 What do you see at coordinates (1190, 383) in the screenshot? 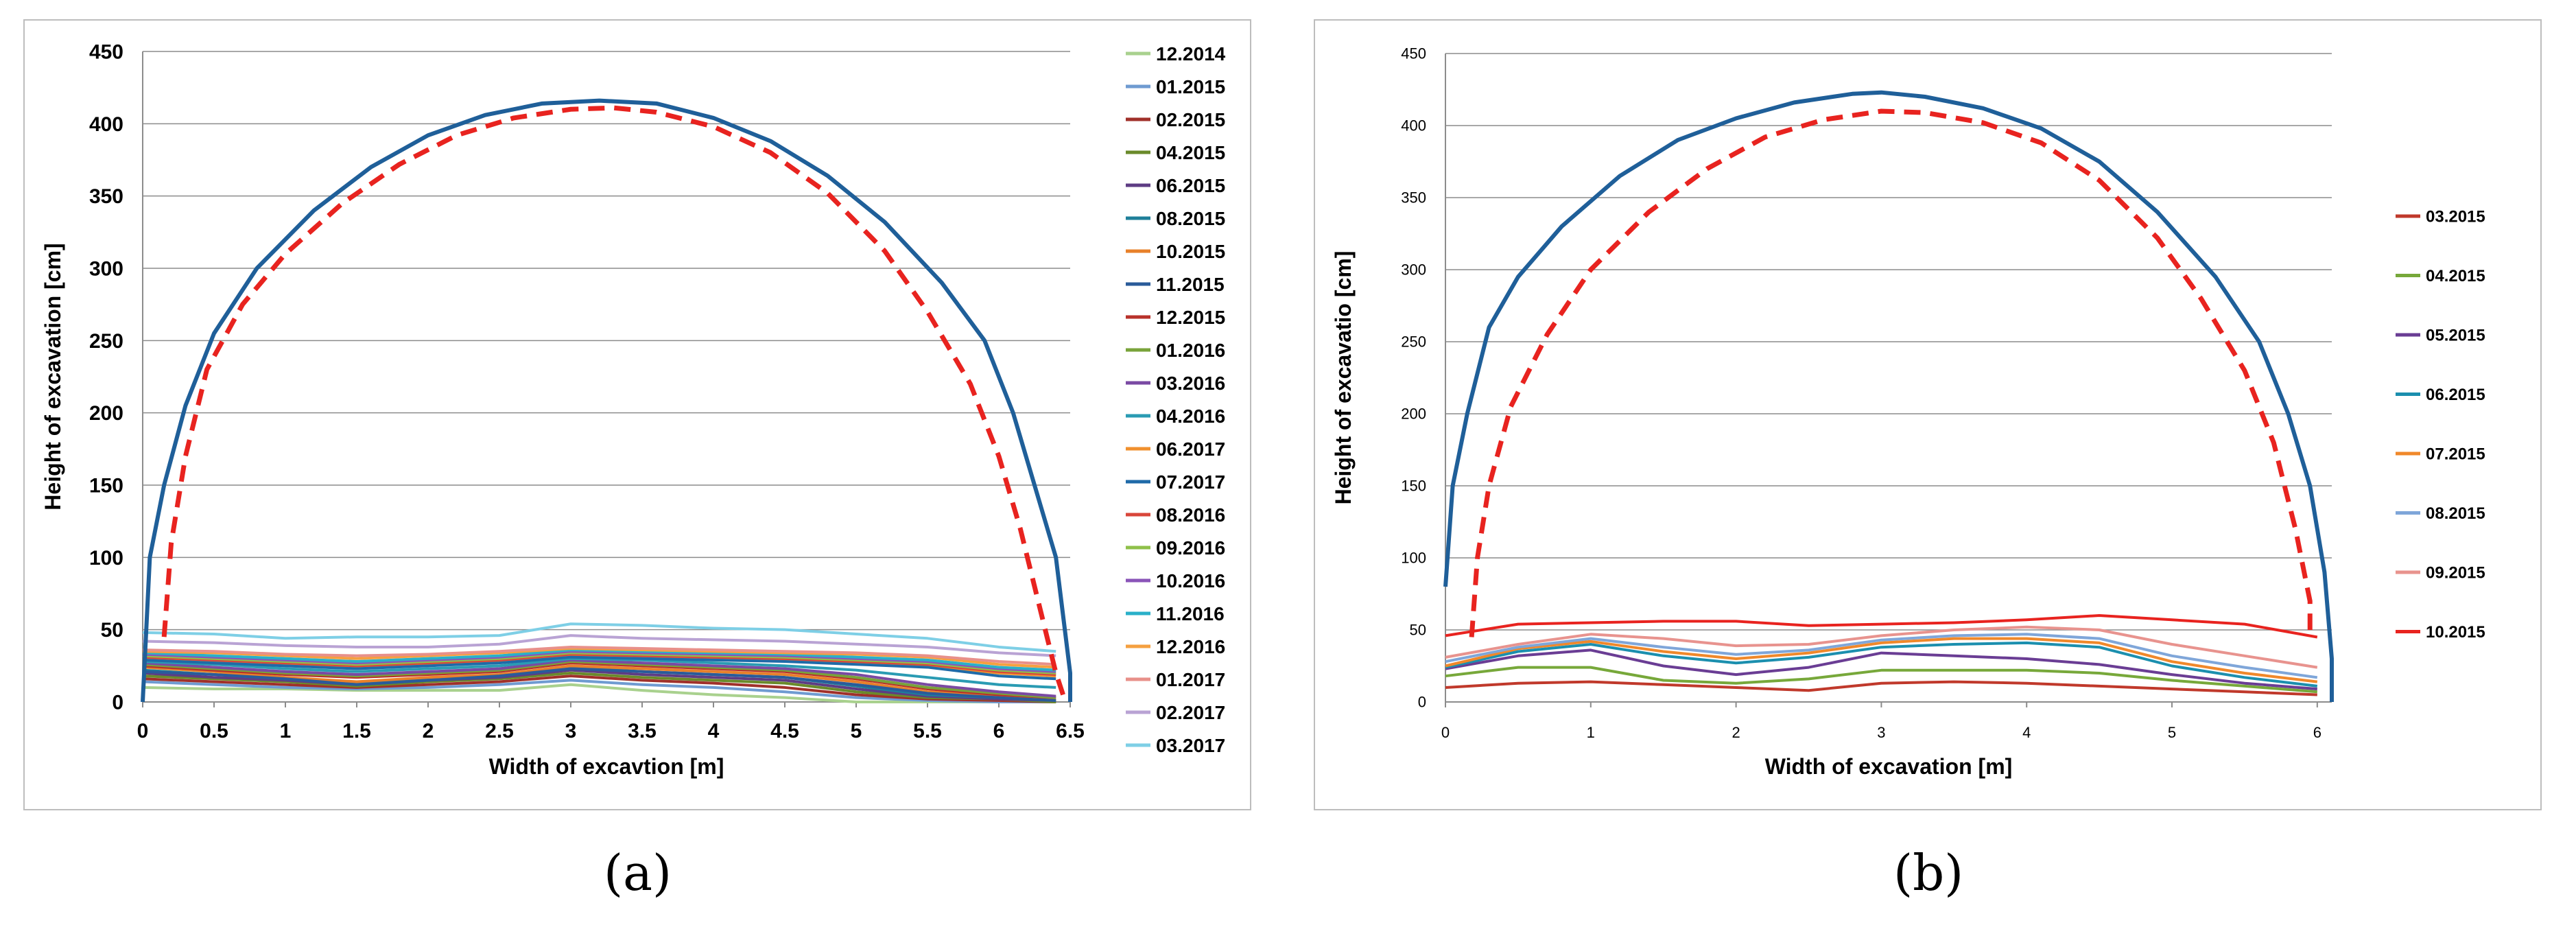
I see `legend-label: 03.2016` at bounding box center [1190, 383].